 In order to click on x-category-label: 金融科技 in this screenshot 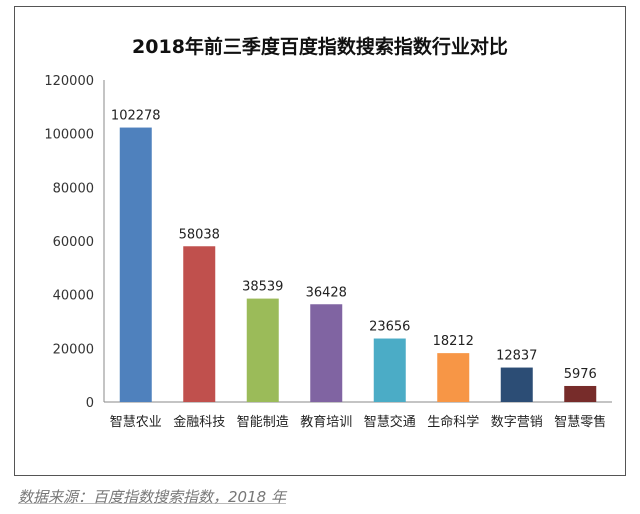, I will do `click(199, 422)`.